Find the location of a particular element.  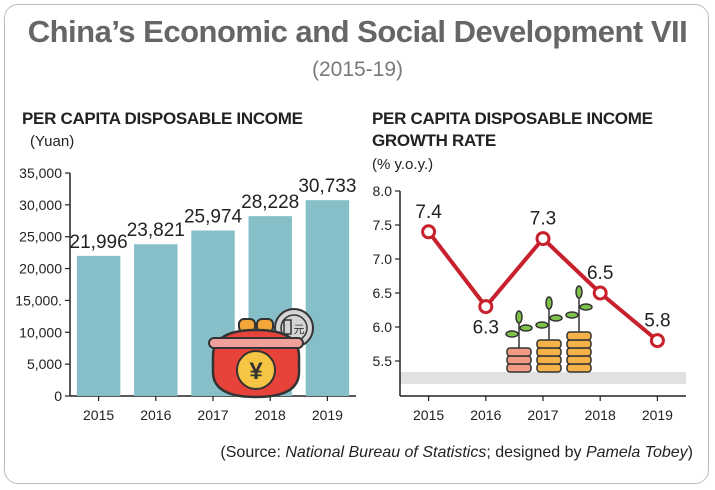

line-y-tick-label: 6.5 is located at coordinates (383, 293).